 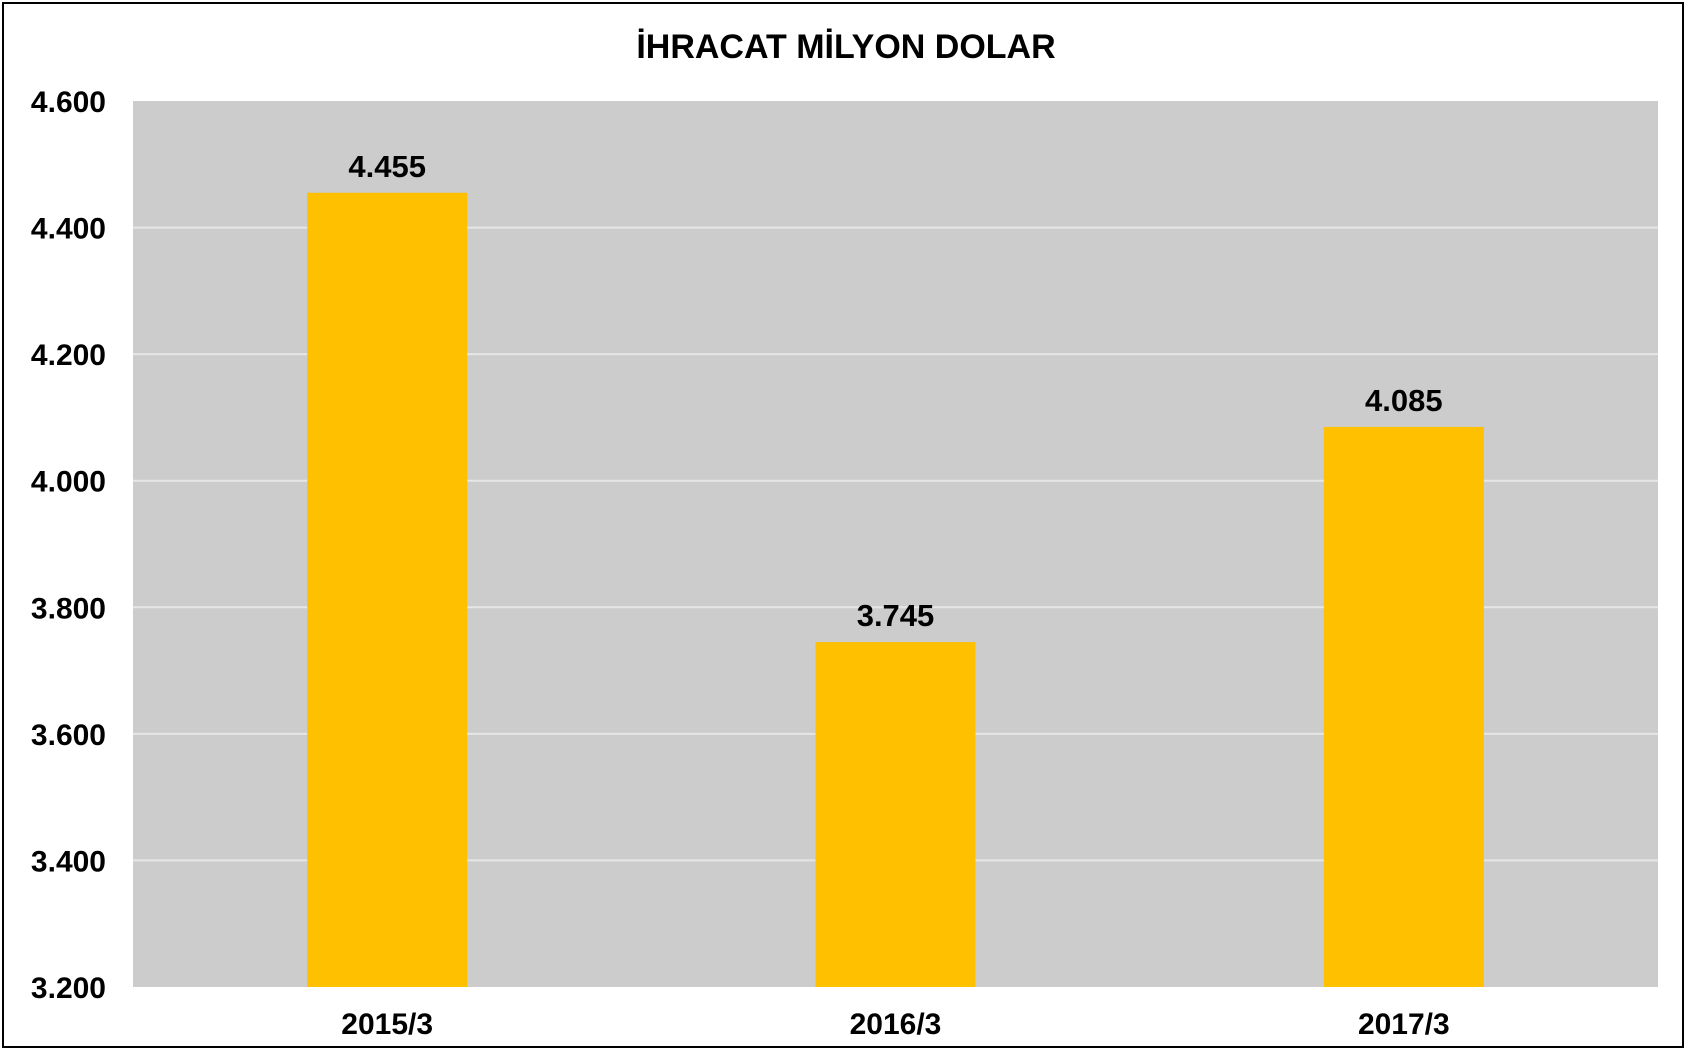 What do you see at coordinates (68, 735) in the screenshot?
I see `y-tick-label: 3.600` at bounding box center [68, 735].